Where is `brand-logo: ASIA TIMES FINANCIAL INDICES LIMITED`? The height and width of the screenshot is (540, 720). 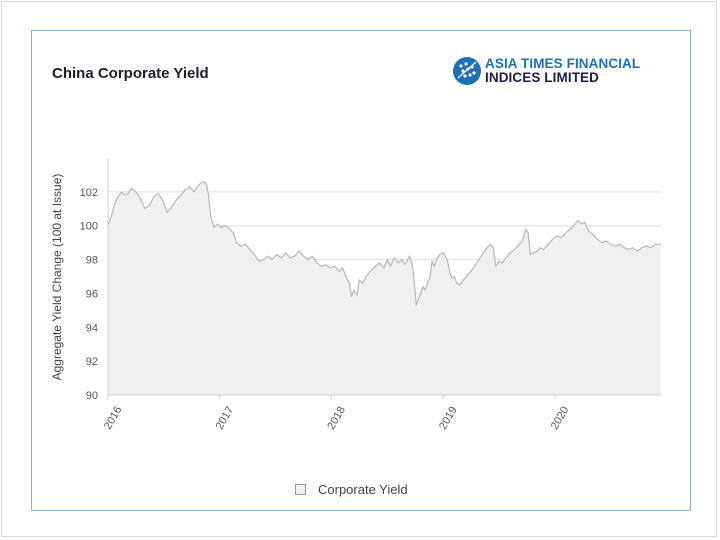 brand-logo: ASIA TIMES FINANCIAL INDICES LIMITED is located at coordinates (557, 72).